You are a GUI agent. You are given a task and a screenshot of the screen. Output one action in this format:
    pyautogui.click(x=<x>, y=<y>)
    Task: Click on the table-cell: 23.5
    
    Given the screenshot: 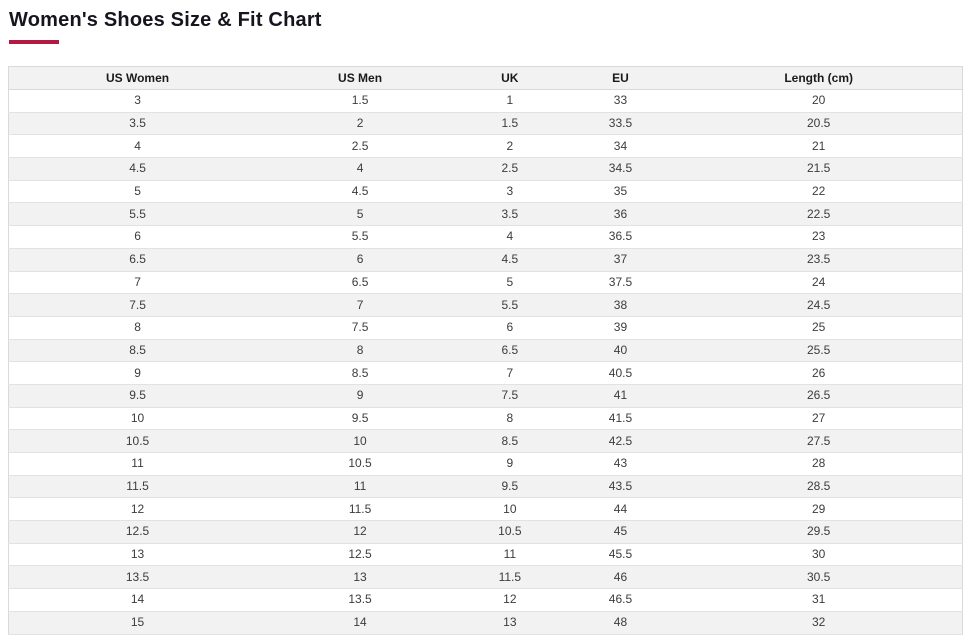 What is the action you would take?
    pyautogui.click(x=819, y=260)
    